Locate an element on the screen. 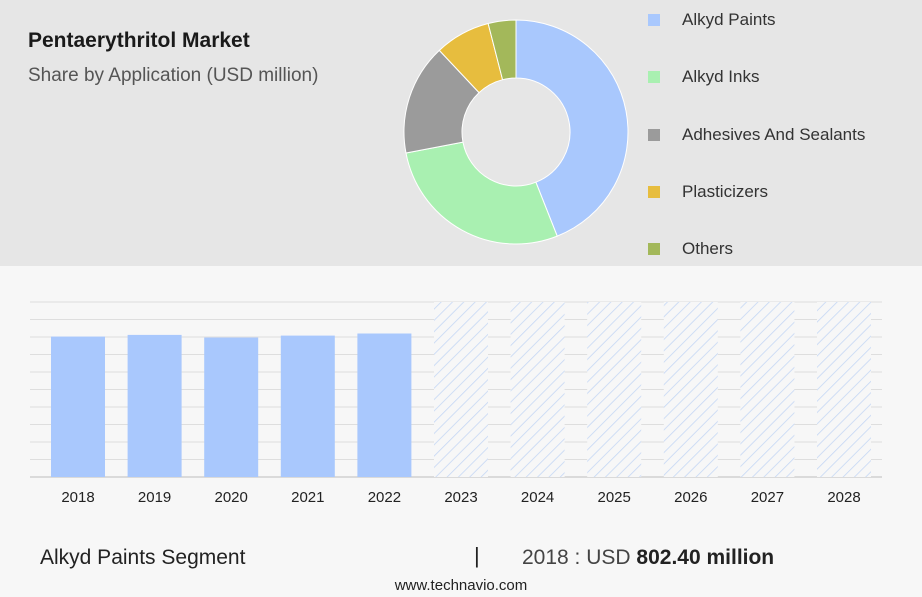 The height and width of the screenshot is (597, 922). legend-label: Plasticizers is located at coordinates (725, 191).